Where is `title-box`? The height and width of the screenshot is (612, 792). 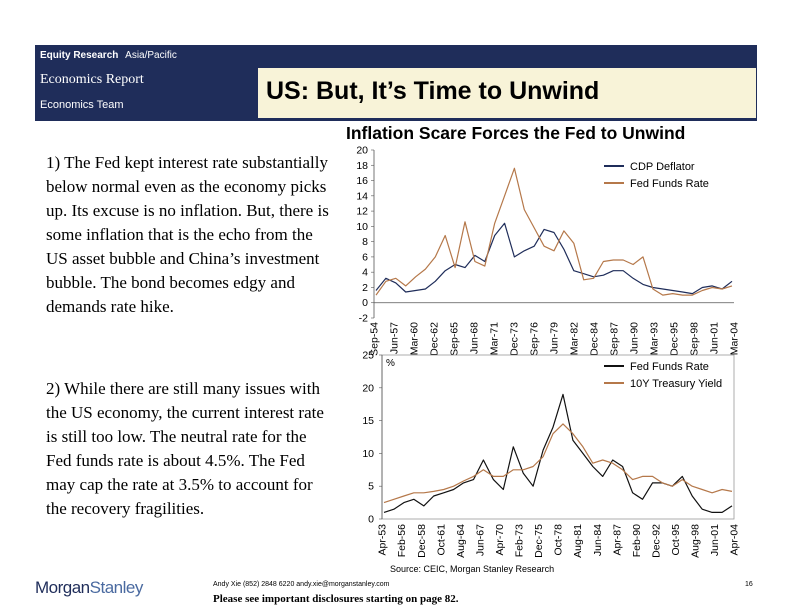 title-box is located at coordinates (507, 93).